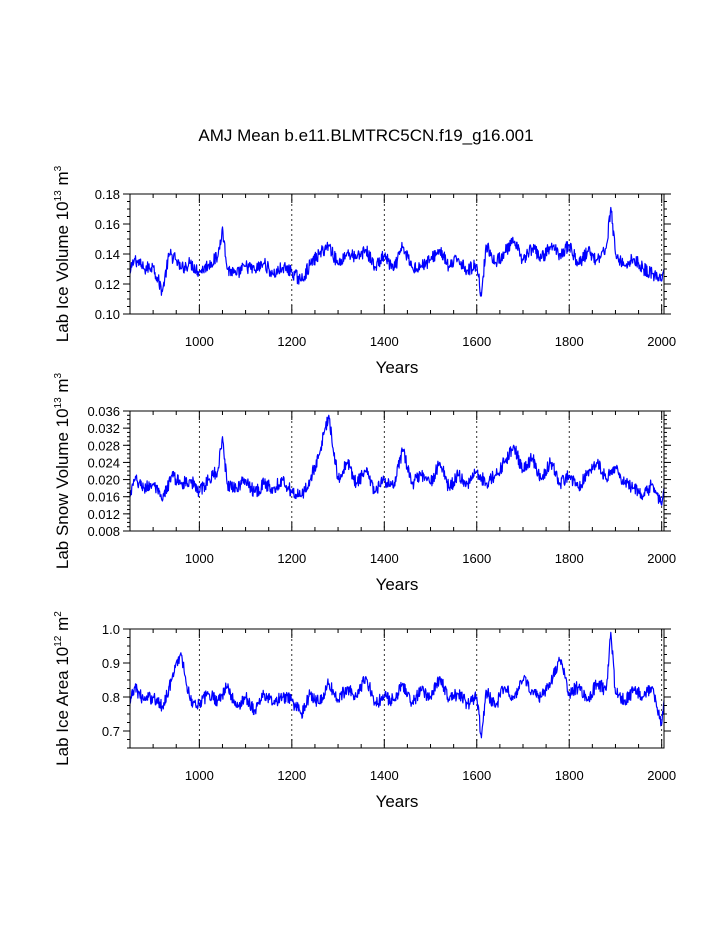  I want to click on y-axis-label: Lab Ice Area 1012 m2, so click(62, 688).